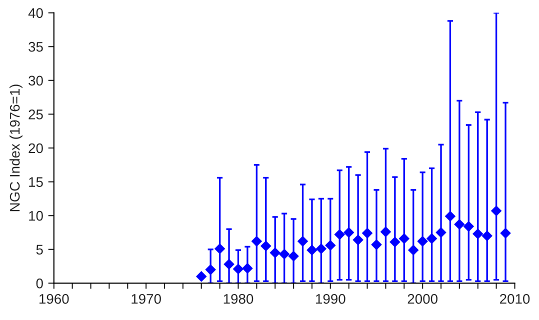 This screenshot has width=539, height=320. Describe the element at coordinates (515, 299) in the screenshot. I see `x-tick-label: 2010` at that location.